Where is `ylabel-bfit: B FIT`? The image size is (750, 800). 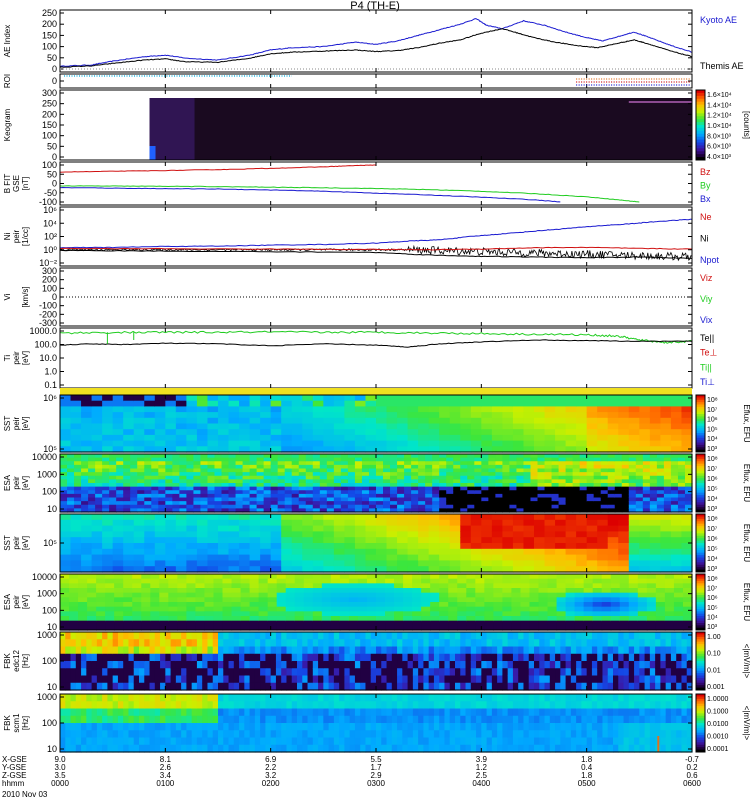 ylabel-bfit: B FIT is located at coordinates (7, 184).